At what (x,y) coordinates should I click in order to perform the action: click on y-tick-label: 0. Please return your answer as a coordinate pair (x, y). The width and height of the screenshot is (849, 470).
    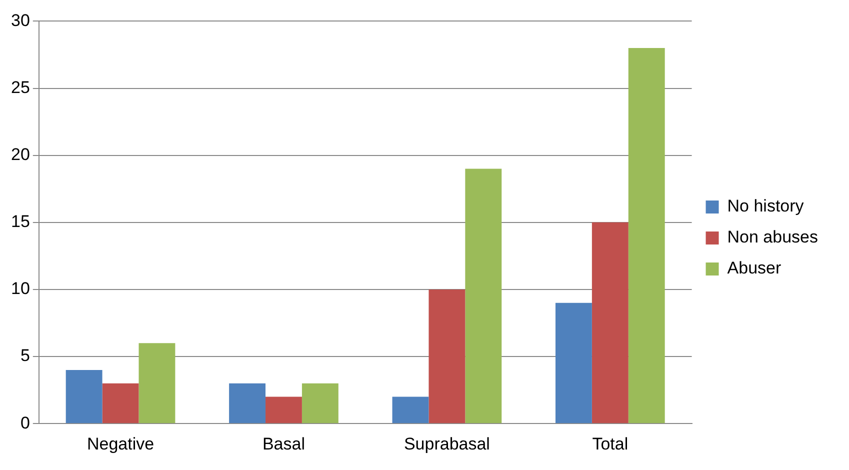
    Looking at the image, I should click on (25, 422).